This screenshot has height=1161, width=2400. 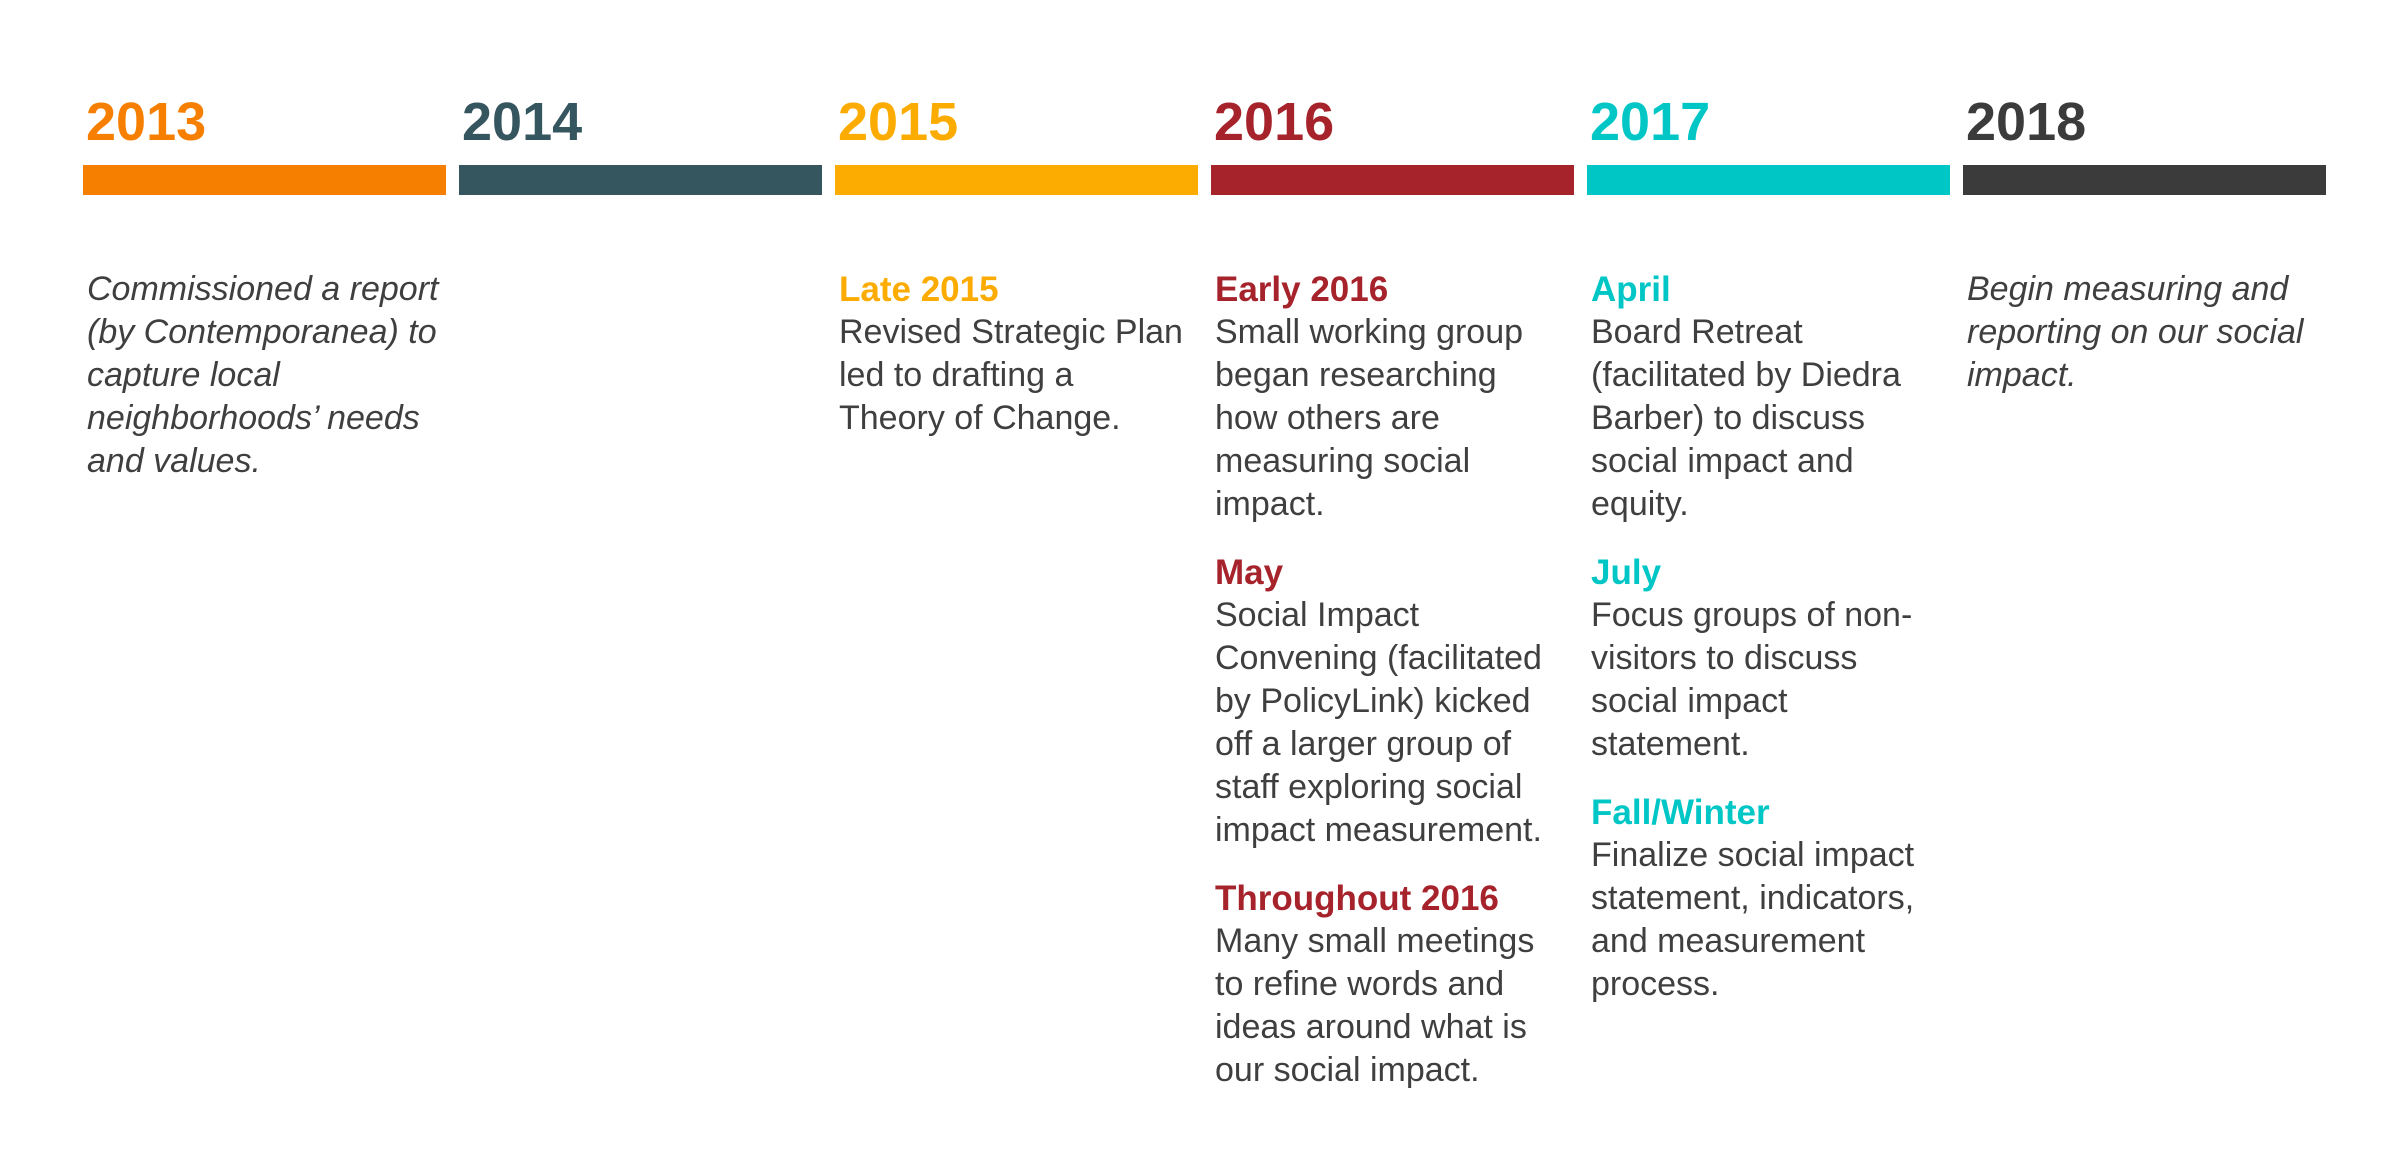 I want to click on year-label: 2018, so click(x=2026, y=122).